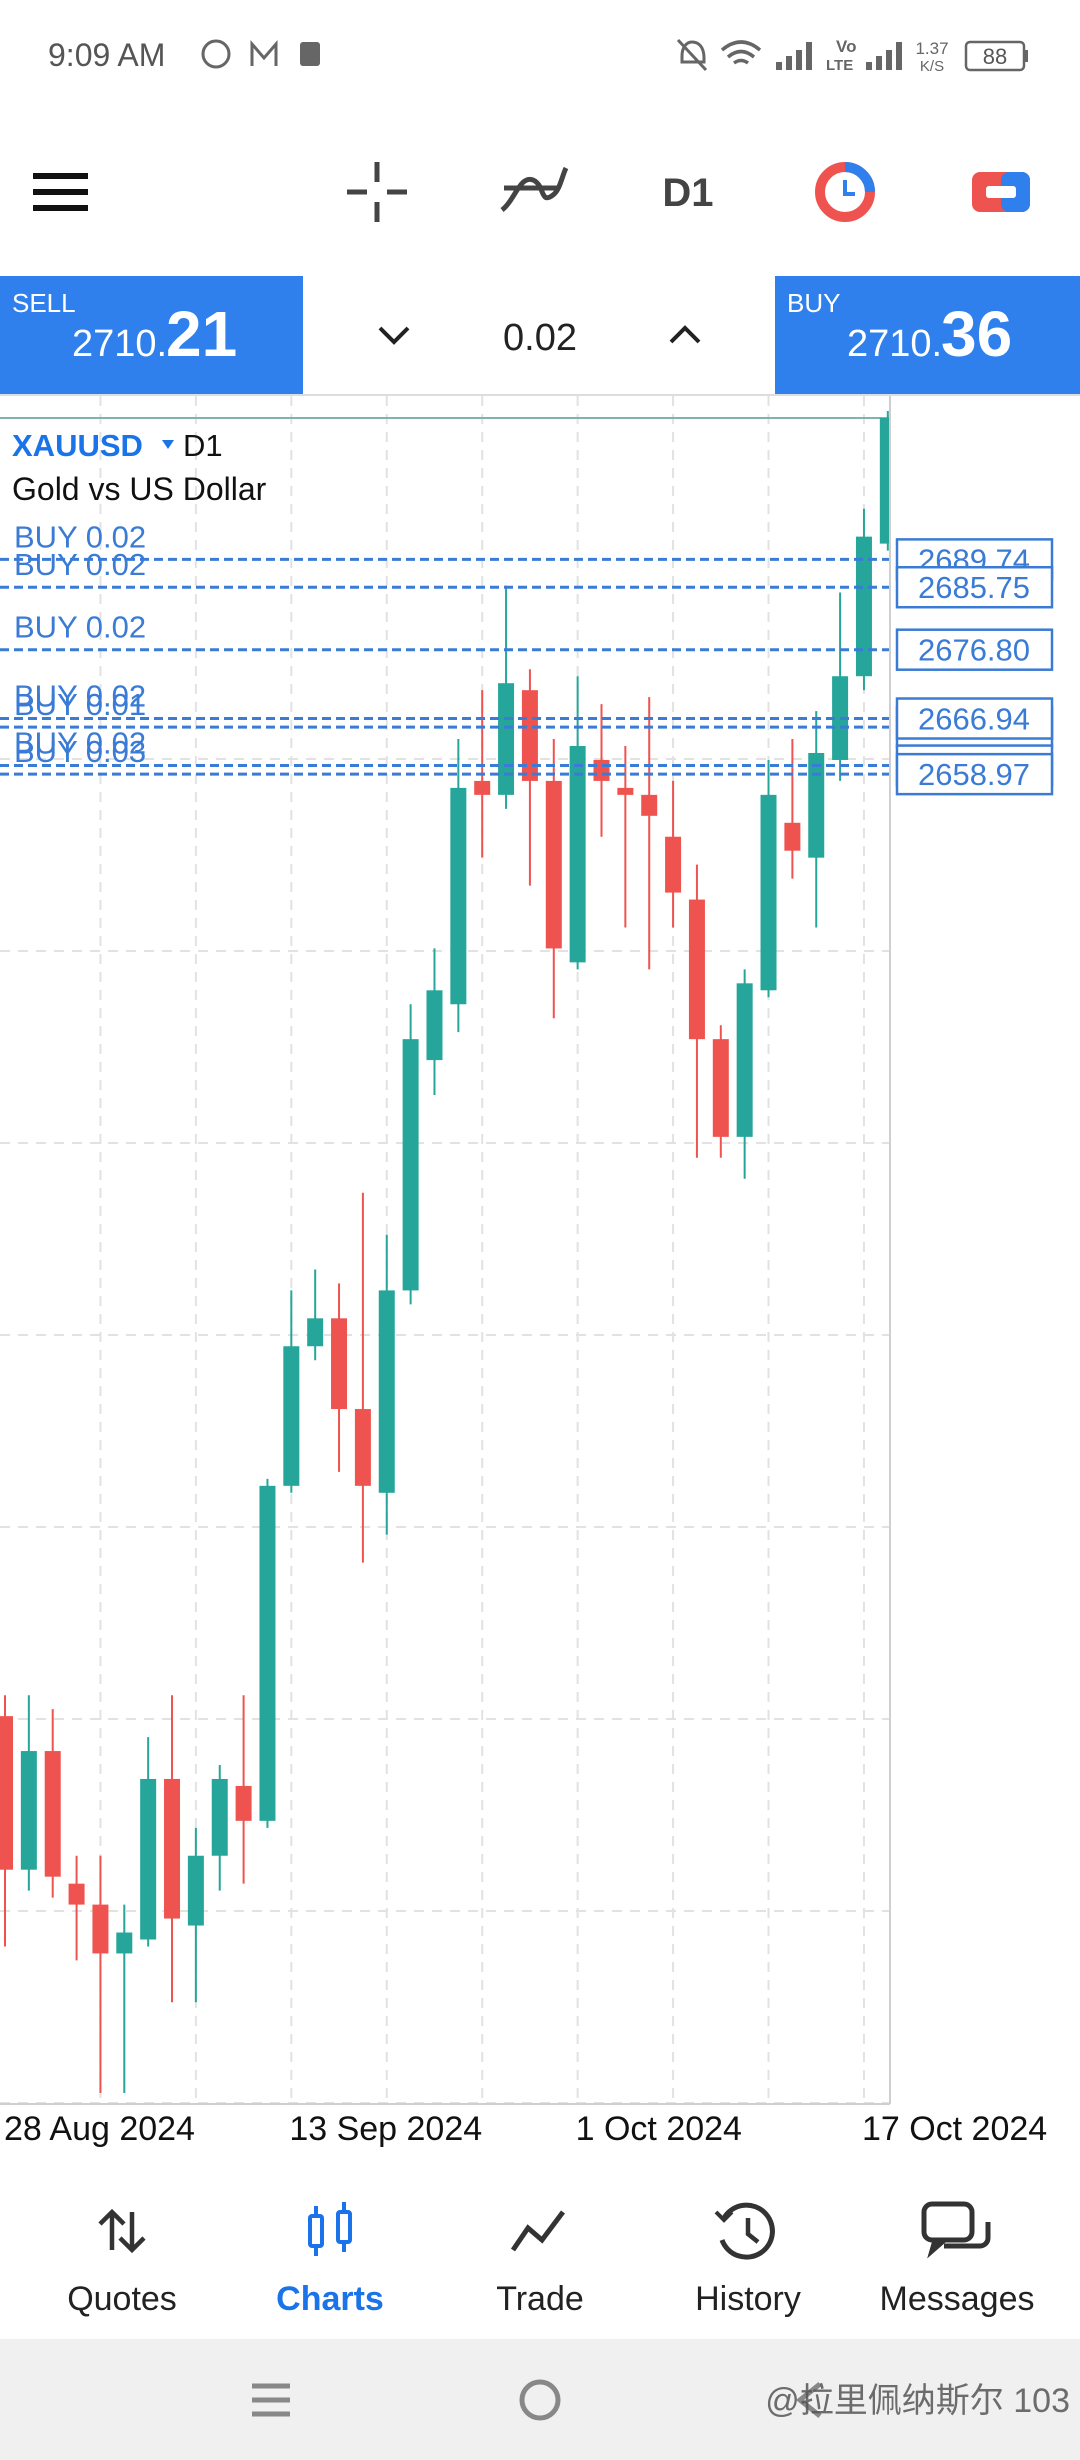 This screenshot has width=1080, height=2460. What do you see at coordinates (932, 66) in the screenshot?
I see `net-speed-unit: K/S` at bounding box center [932, 66].